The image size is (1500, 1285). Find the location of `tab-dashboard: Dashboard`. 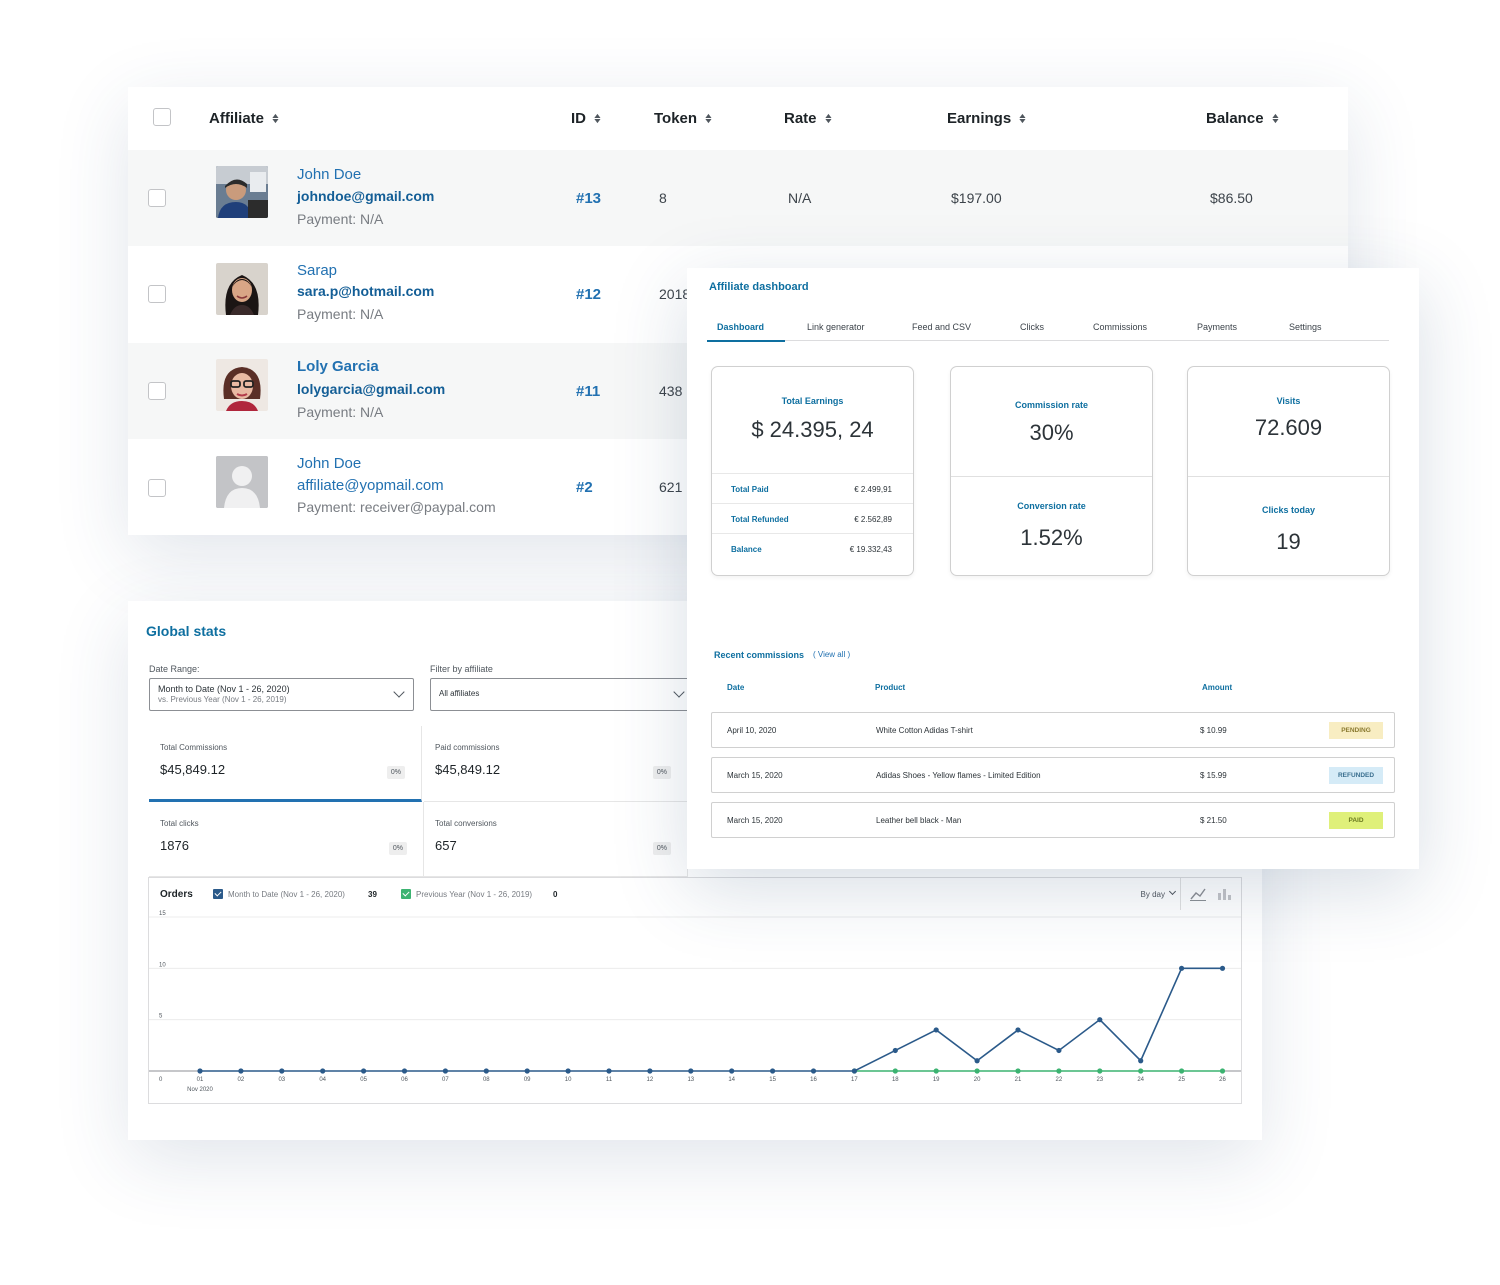

tab-dashboard: Dashboard is located at coordinates (741, 327).